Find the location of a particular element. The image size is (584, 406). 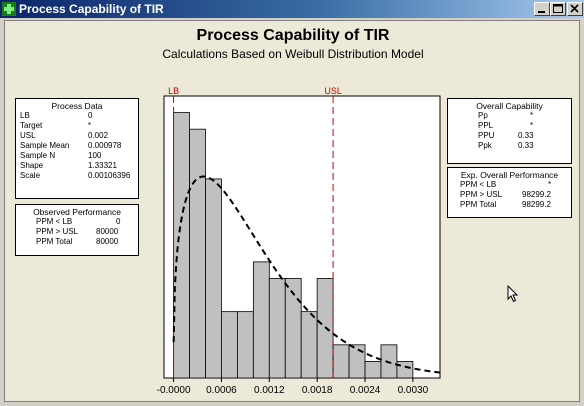

minimize-button is located at coordinates (542, 9).